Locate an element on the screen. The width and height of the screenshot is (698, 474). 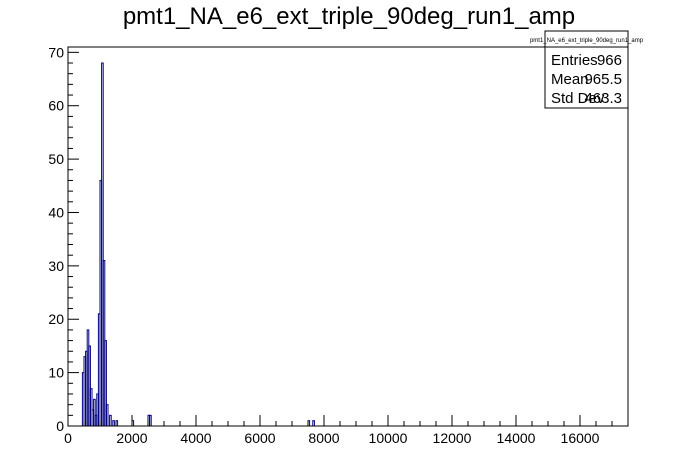
x-tick-label-8000: 8000 is located at coordinates (323, 438).